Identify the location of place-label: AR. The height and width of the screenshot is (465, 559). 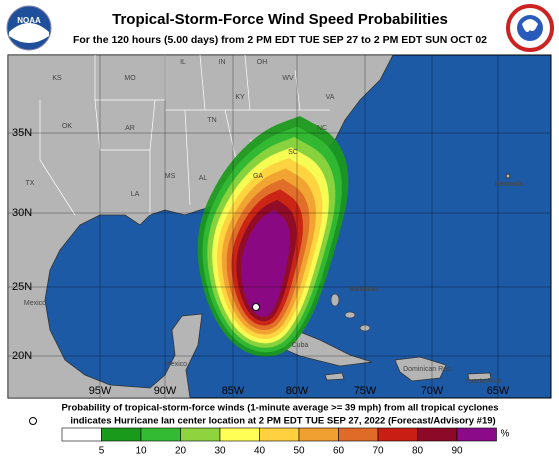
(130, 128).